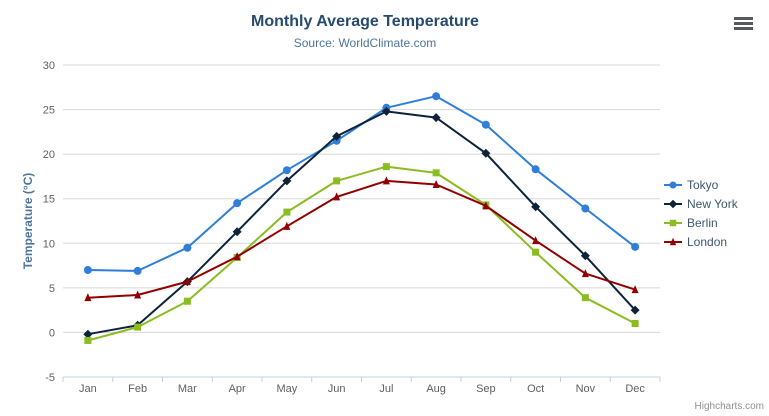 The image size is (769, 416). I want to click on export-menu-button, so click(744, 23).